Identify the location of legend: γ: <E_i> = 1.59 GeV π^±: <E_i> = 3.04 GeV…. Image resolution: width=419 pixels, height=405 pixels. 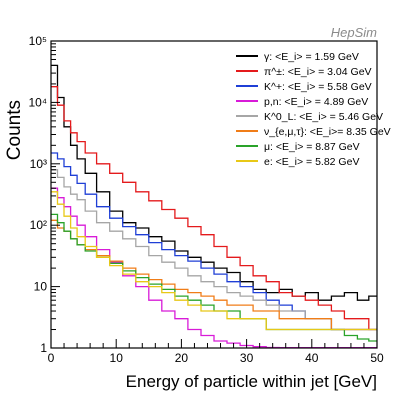
(313, 109).